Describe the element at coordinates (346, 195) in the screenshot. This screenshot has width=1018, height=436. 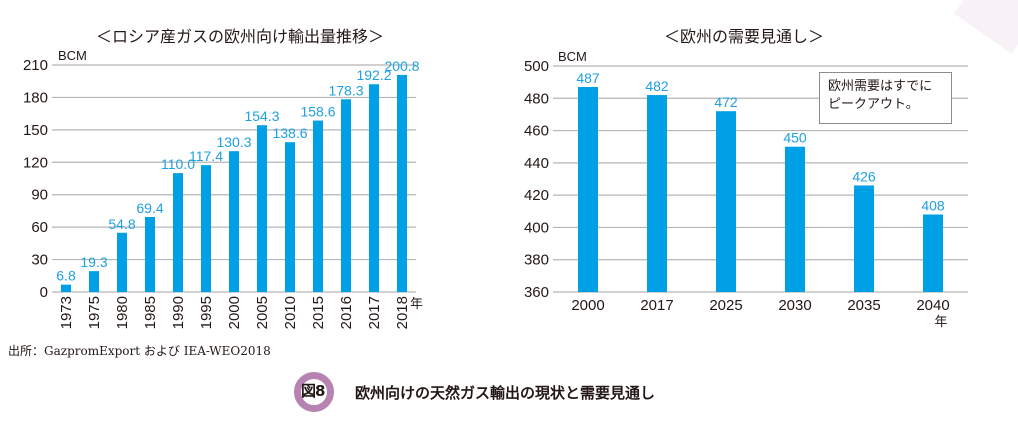
I see `bar-2016` at that location.